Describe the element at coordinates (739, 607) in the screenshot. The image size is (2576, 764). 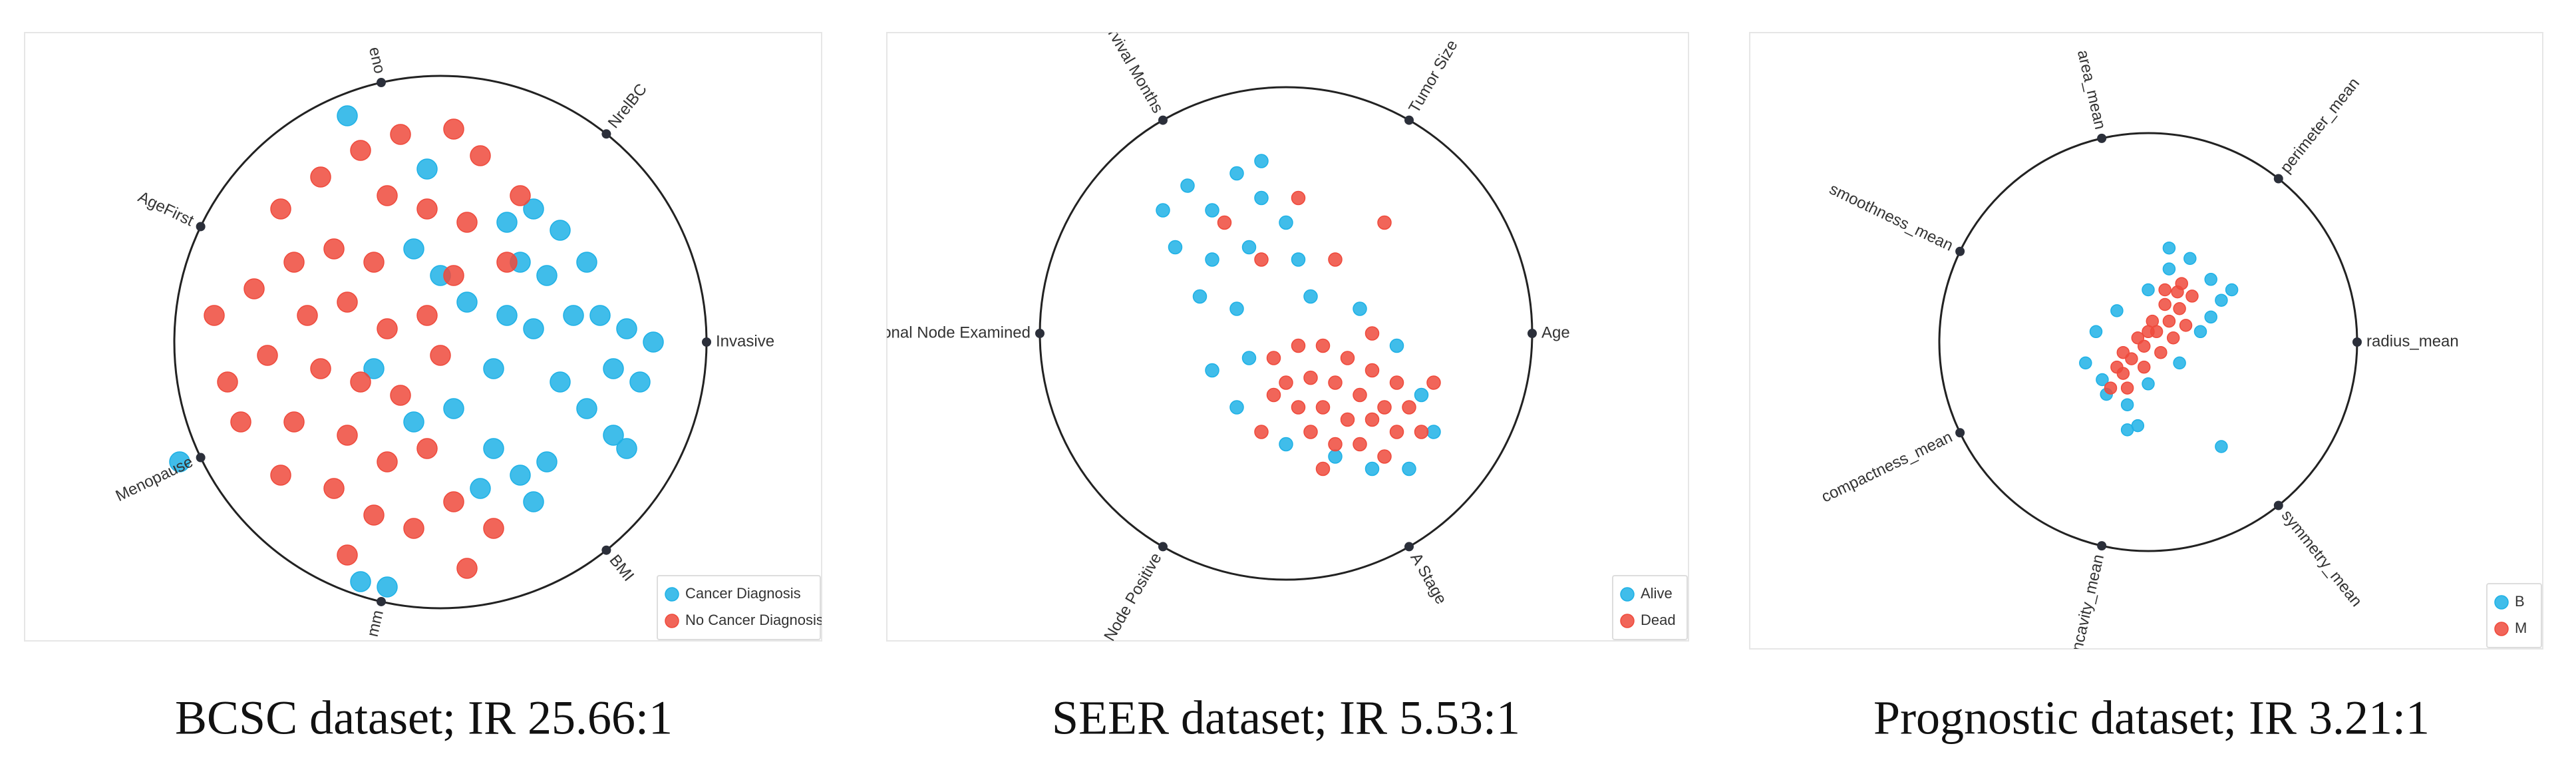
I see `legend-box` at that location.